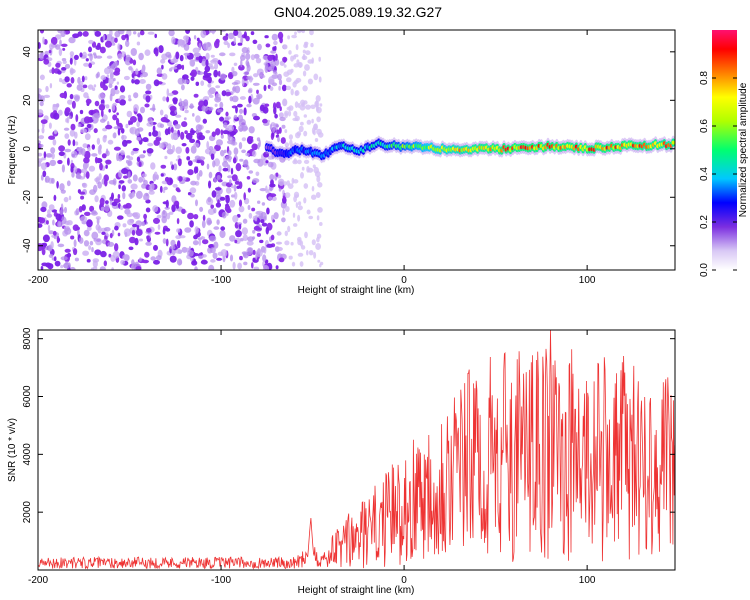 The image size is (750, 600). What do you see at coordinates (743, 149) in the screenshot?
I see `colorbar-label: Normalized spectral amplitude` at bounding box center [743, 149].